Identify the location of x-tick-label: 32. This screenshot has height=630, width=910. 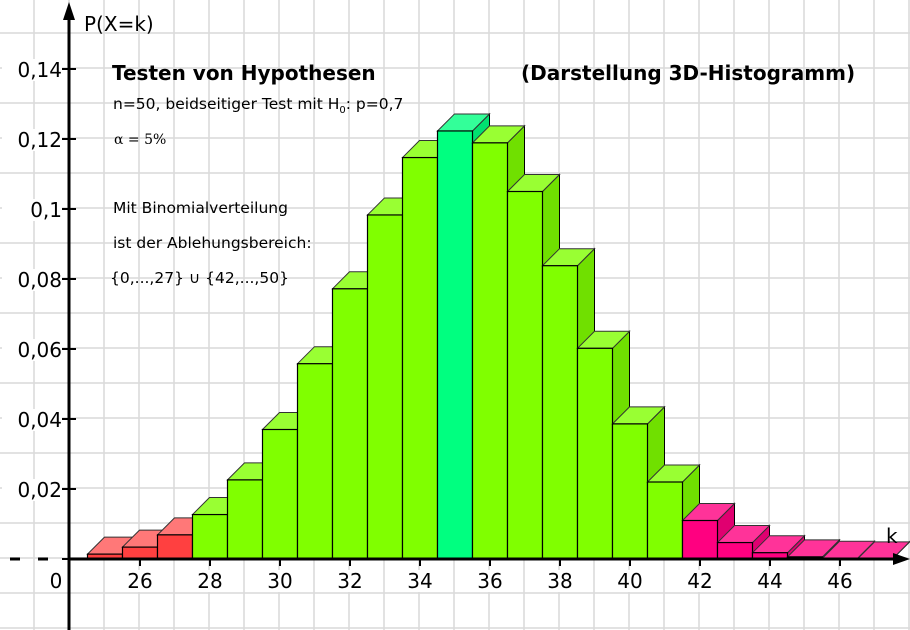
(350, 581).